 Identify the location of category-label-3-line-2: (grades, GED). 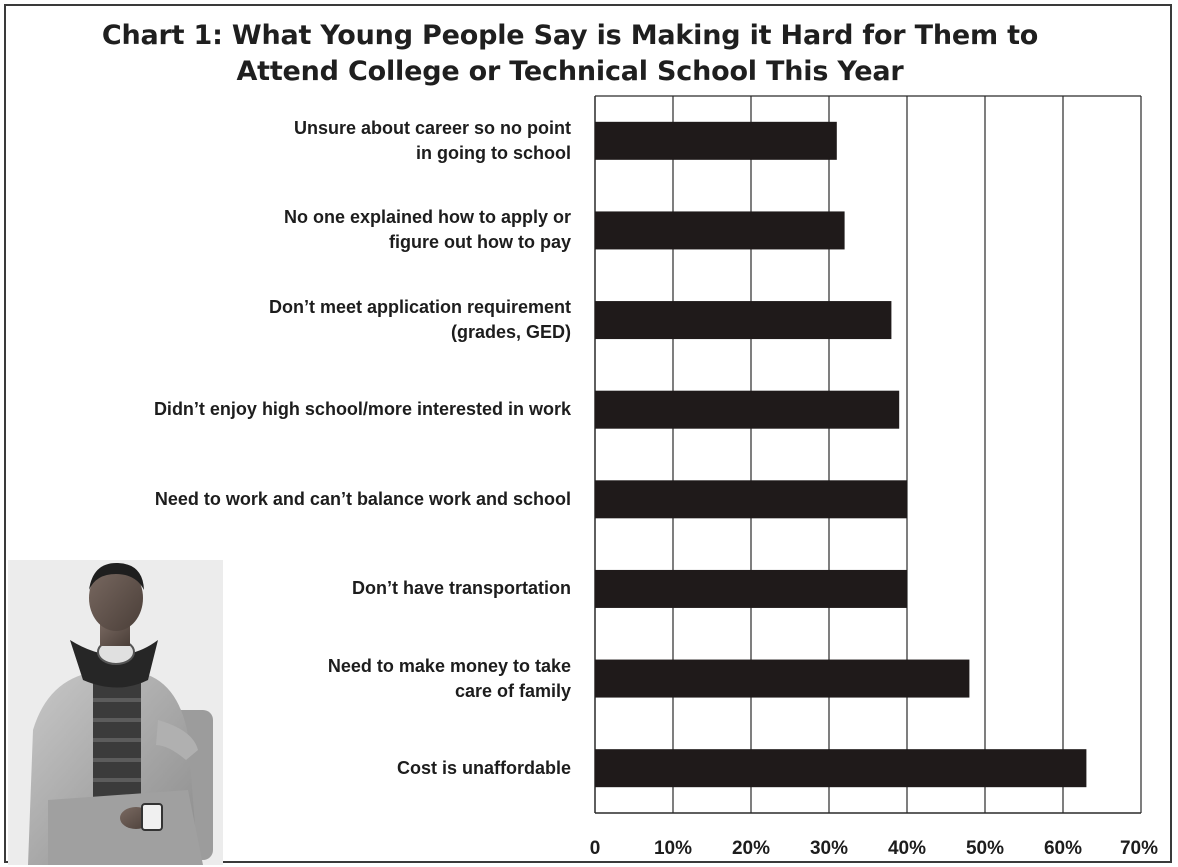
(510, 332).